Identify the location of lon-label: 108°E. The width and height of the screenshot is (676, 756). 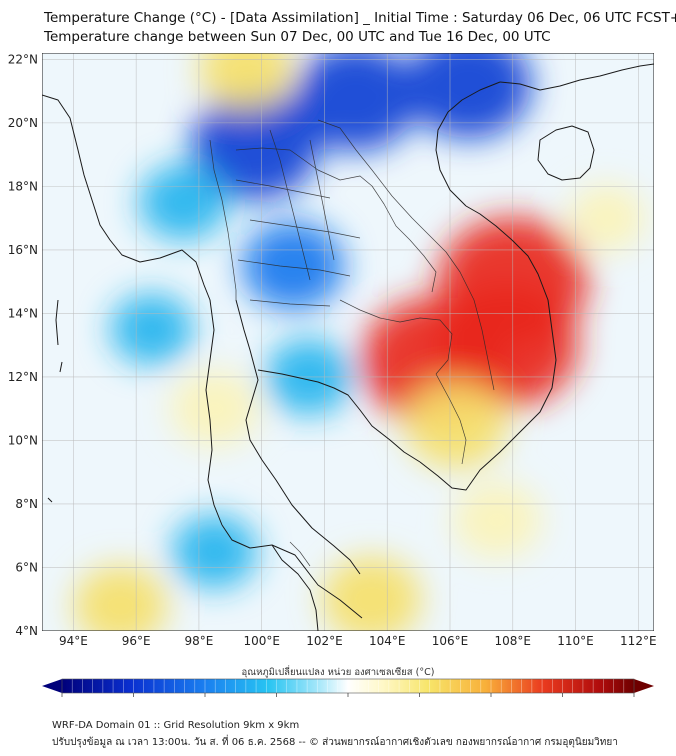
(513, 641).